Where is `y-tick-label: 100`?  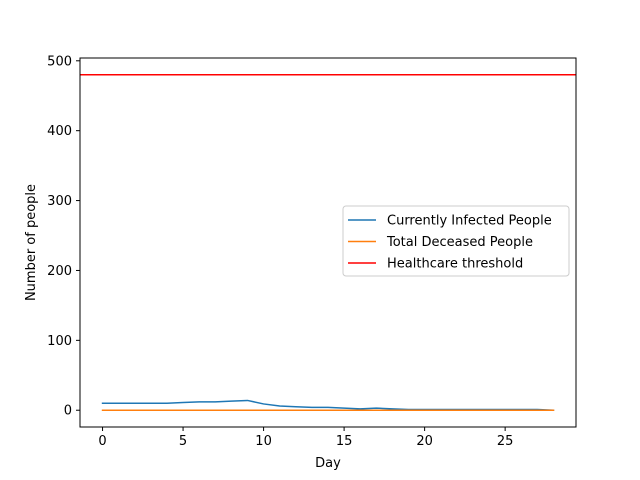 y-tick-label: 100 is located at coordinates (59, 341).